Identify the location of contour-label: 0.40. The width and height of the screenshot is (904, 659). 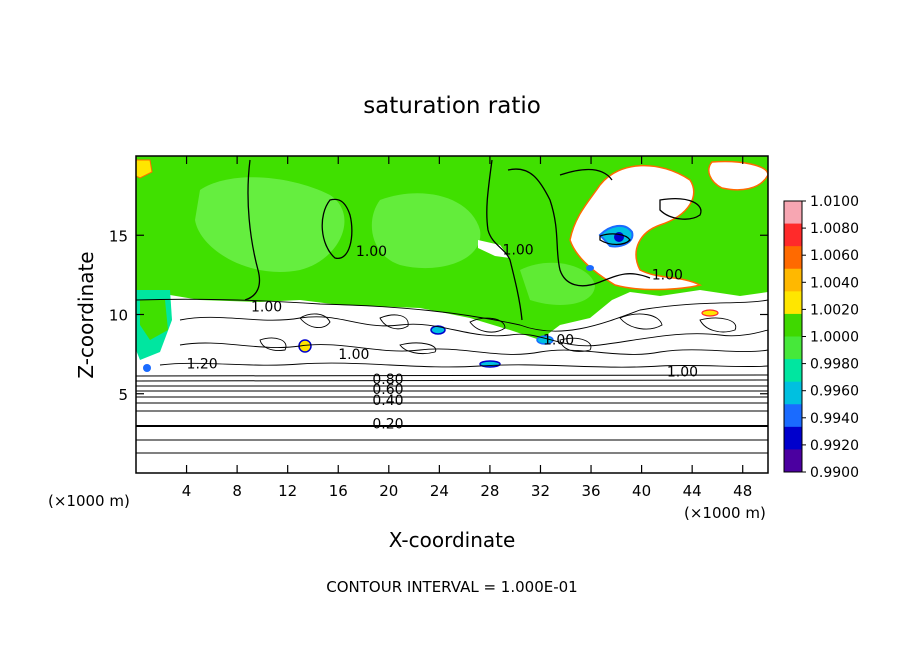
(387, 401).